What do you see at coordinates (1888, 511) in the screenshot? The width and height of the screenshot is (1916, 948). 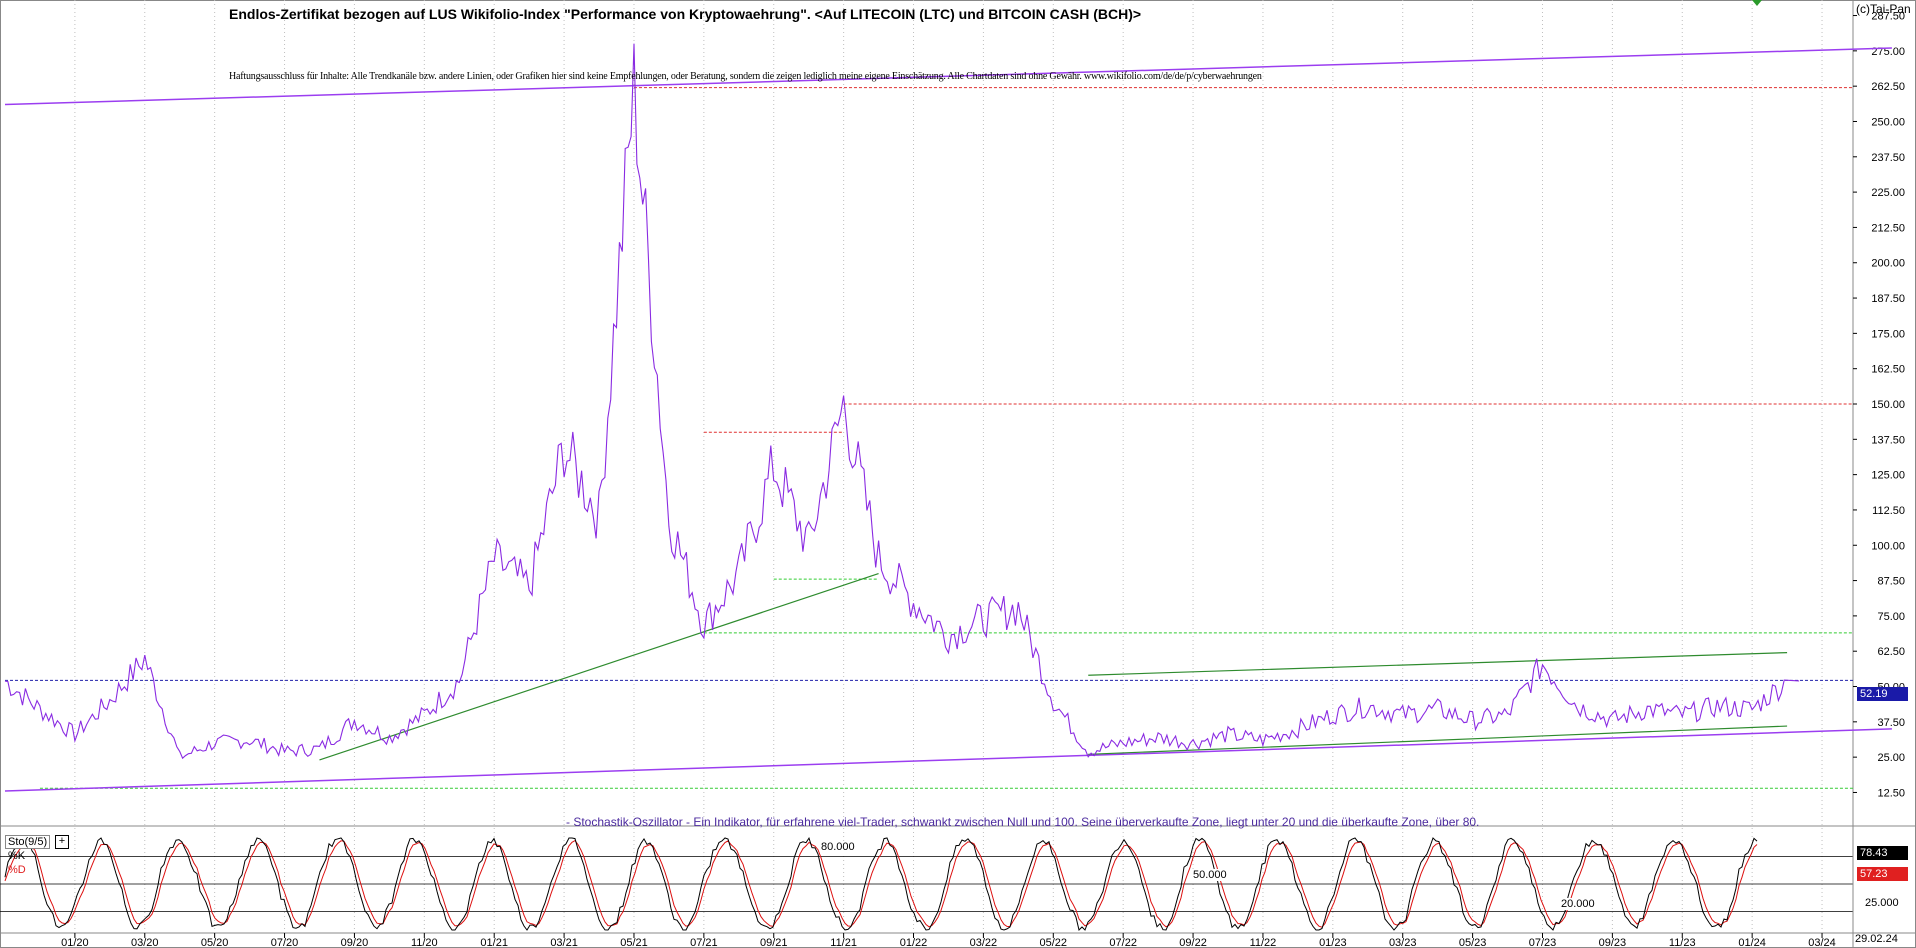 I see `y-tick-label: 112.50` at bounding box center [1888, 511].